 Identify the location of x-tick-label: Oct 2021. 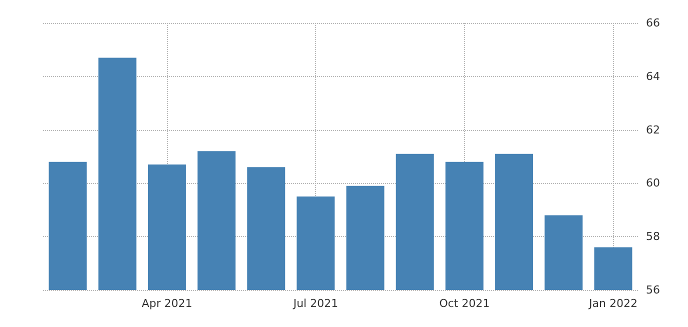
(464, 303).